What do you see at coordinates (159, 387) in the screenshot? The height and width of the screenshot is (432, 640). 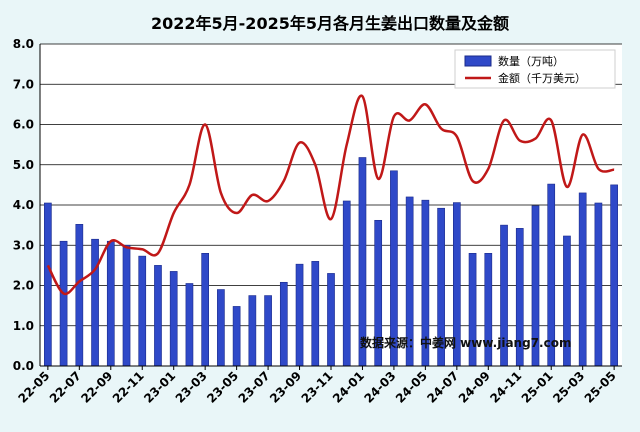 I see `x-tick-label: 23-01` at bounding box center [159, 387].